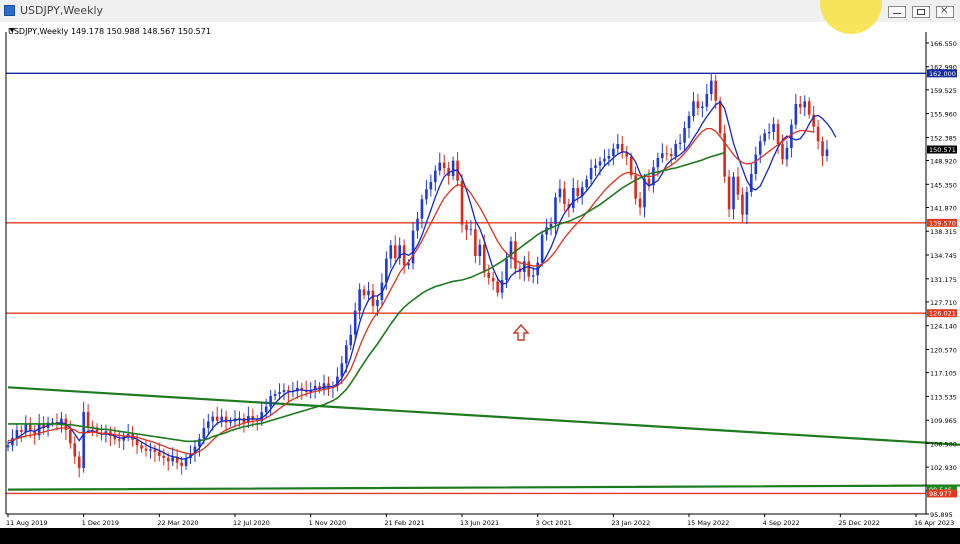 The width and height of the screenshot is (960, 544). I want to click on title-bar: USDJPY,Weekly ×, so click(480, 11).